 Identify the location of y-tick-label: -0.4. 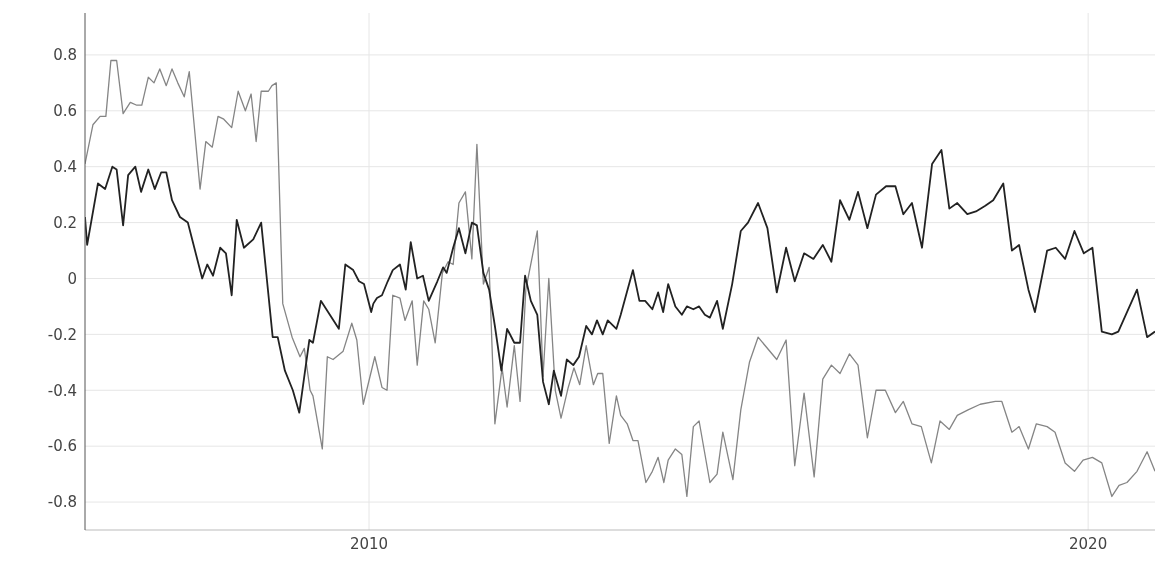
(62, 390).